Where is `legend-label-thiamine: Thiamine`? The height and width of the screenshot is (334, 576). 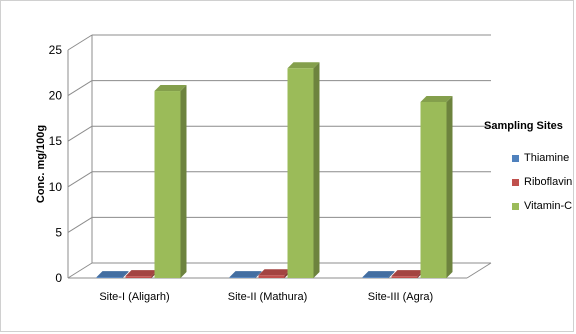 legend-label-thiamine: Thiamine is located at coordinates (547, 158).